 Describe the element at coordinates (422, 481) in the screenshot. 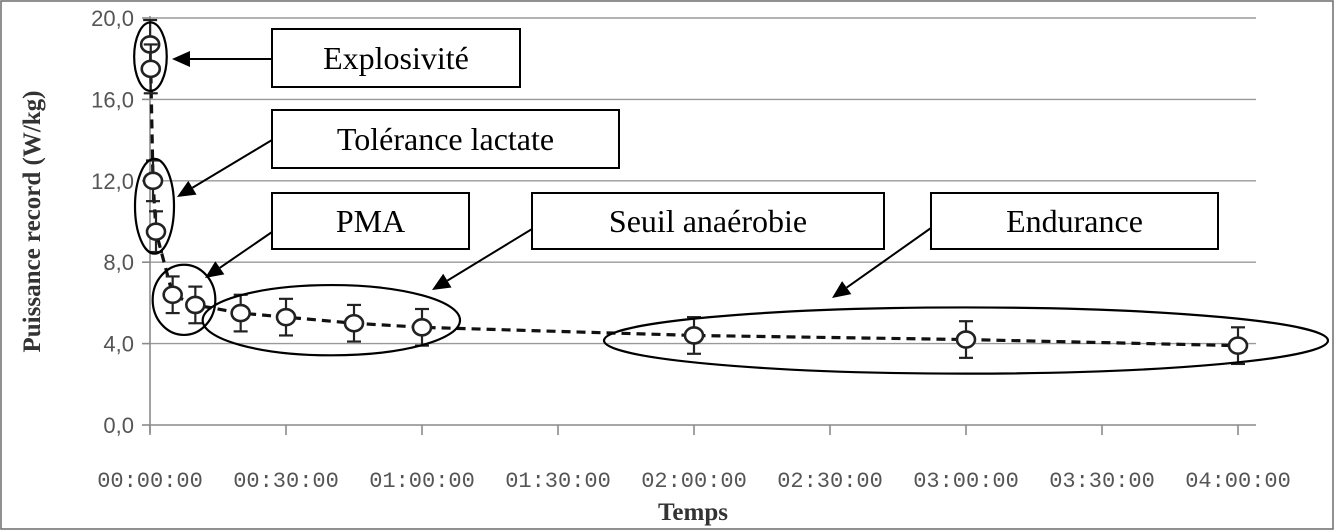

I see `x-tick-label: 01:00:00` at that location.